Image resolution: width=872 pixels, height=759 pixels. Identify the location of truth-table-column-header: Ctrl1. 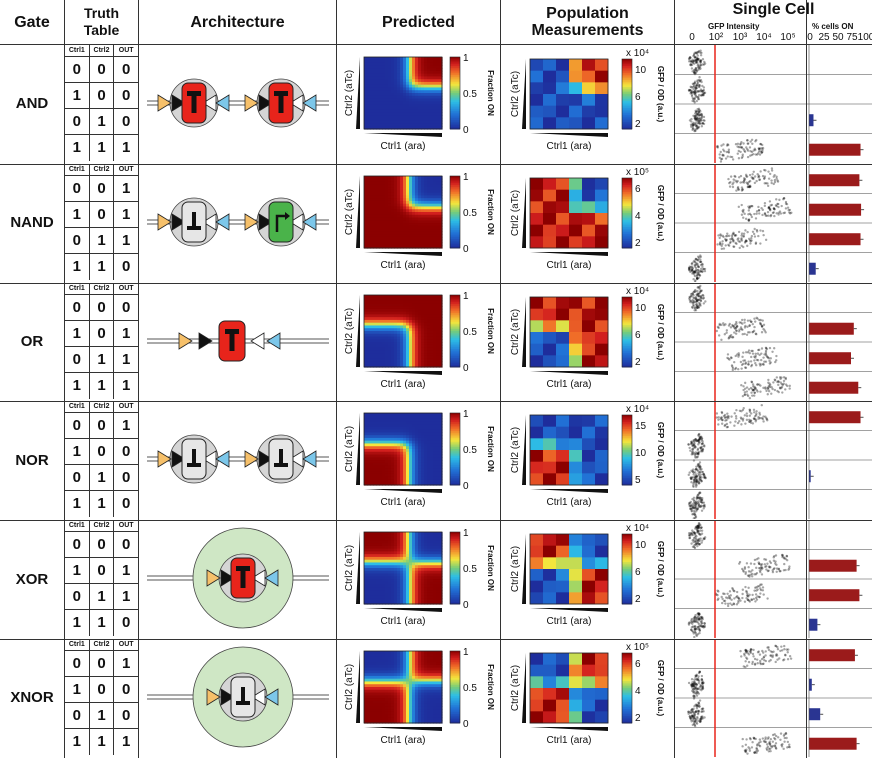
(77, 526).